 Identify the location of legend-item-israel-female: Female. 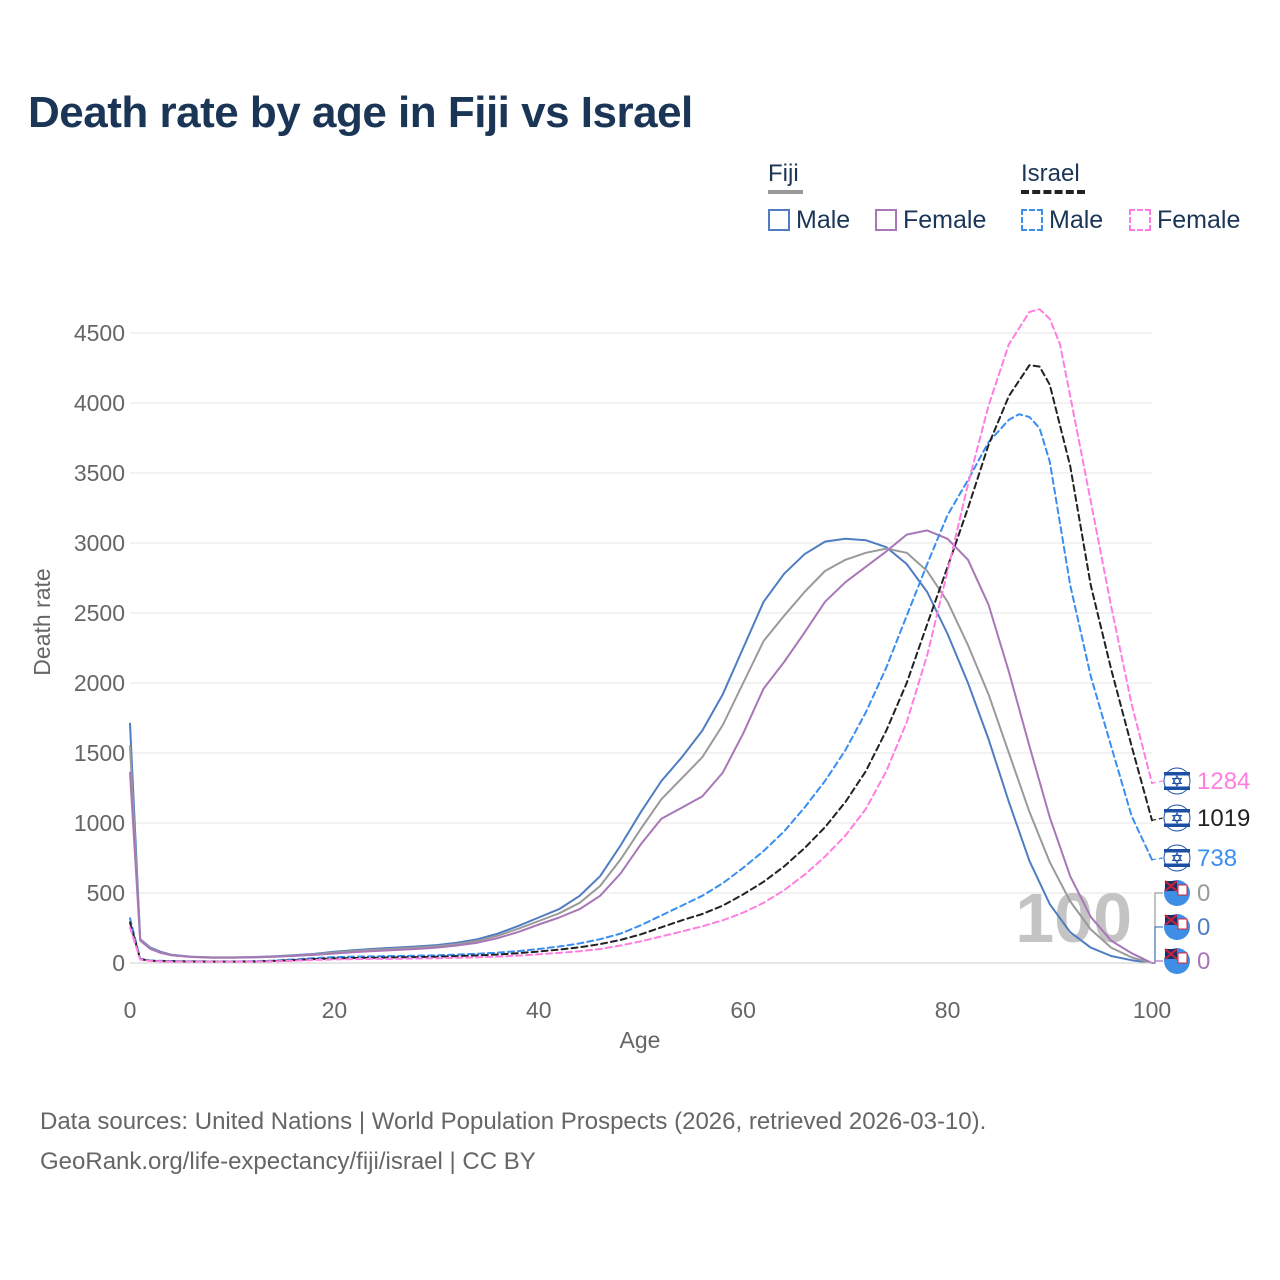
(1184, 220).